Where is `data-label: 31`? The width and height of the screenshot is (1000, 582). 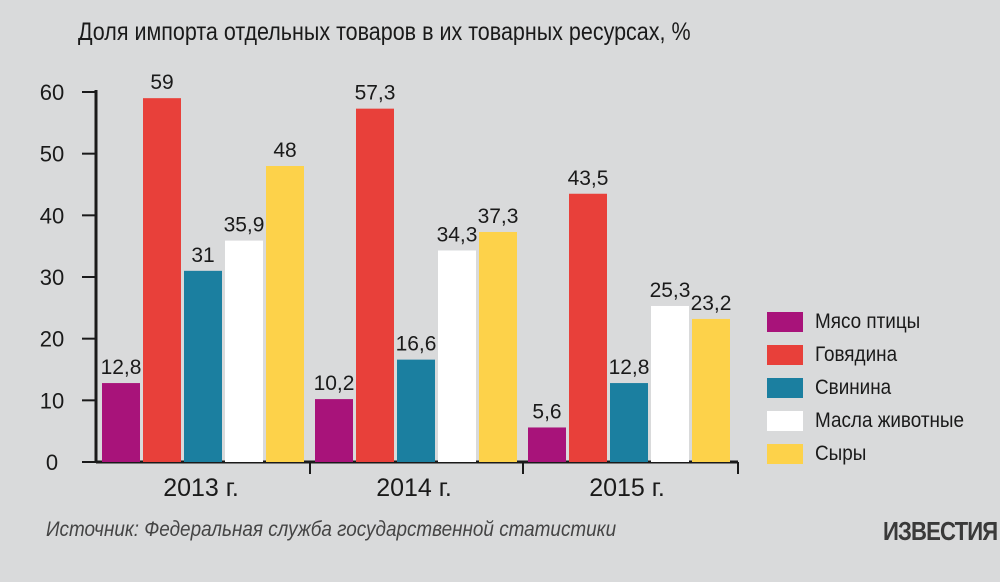
data-label: 31 is located at coordinates (202, 255).